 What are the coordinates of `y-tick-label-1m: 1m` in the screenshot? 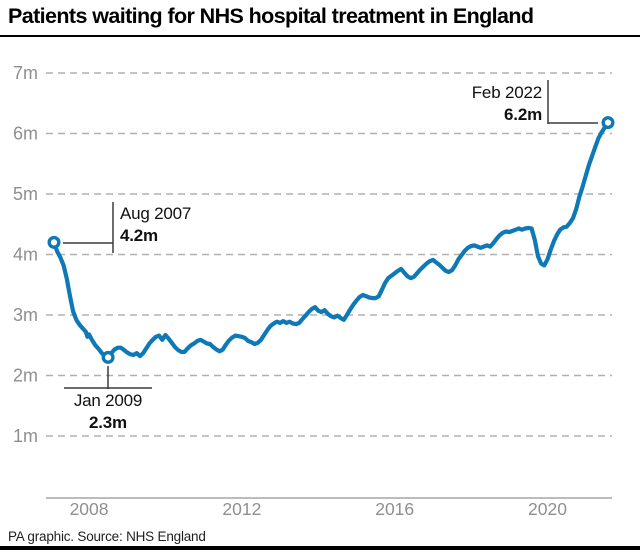 It's located at (25, 436).